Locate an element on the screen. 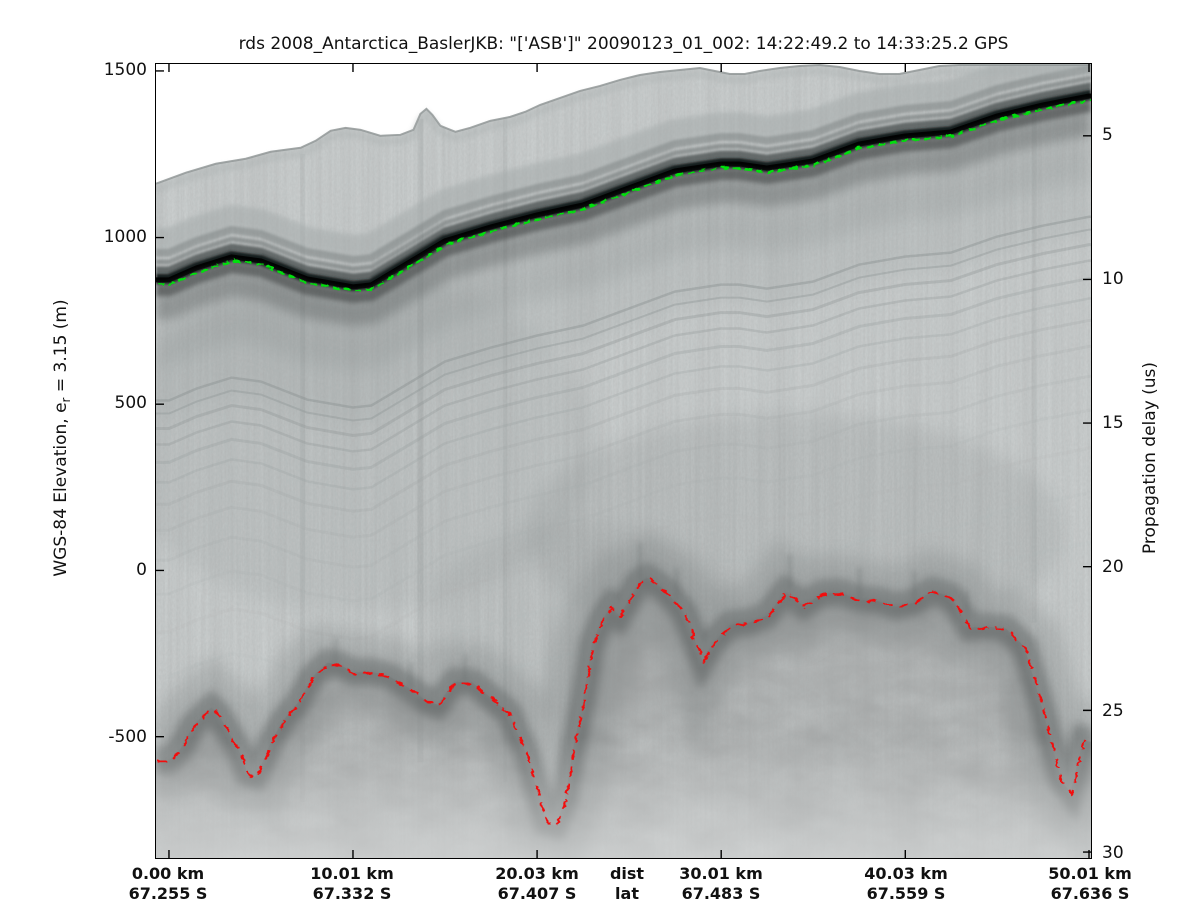 The height and width of the screenshot is (900, 1200). xtick-dist-5: 50.01 km is located at coordinates (1090, 873).